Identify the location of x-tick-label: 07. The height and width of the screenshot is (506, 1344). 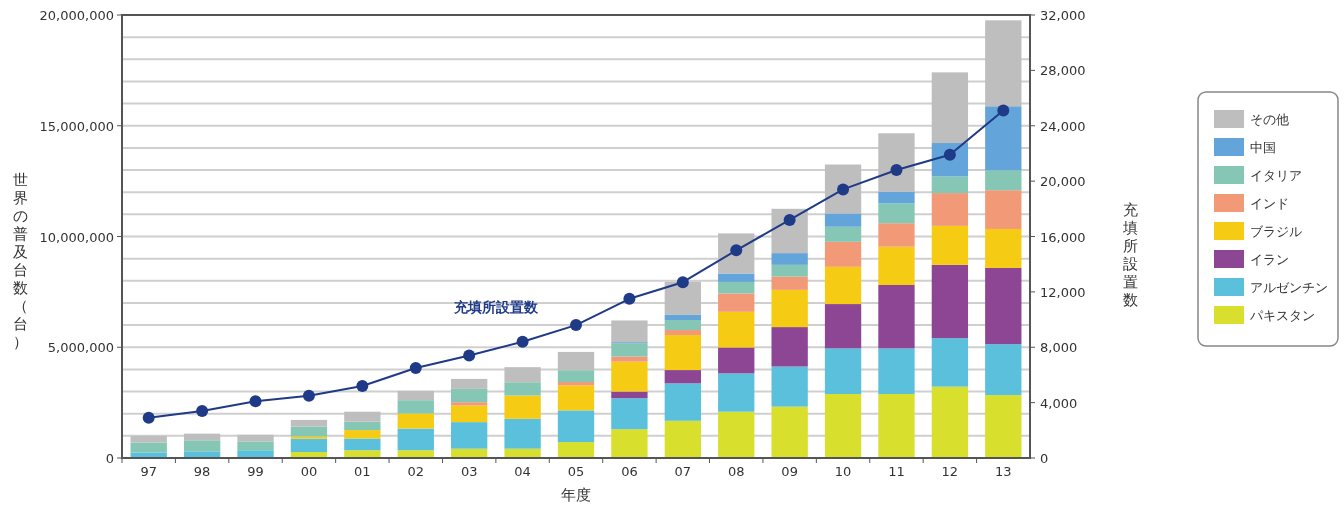
(683, 471).